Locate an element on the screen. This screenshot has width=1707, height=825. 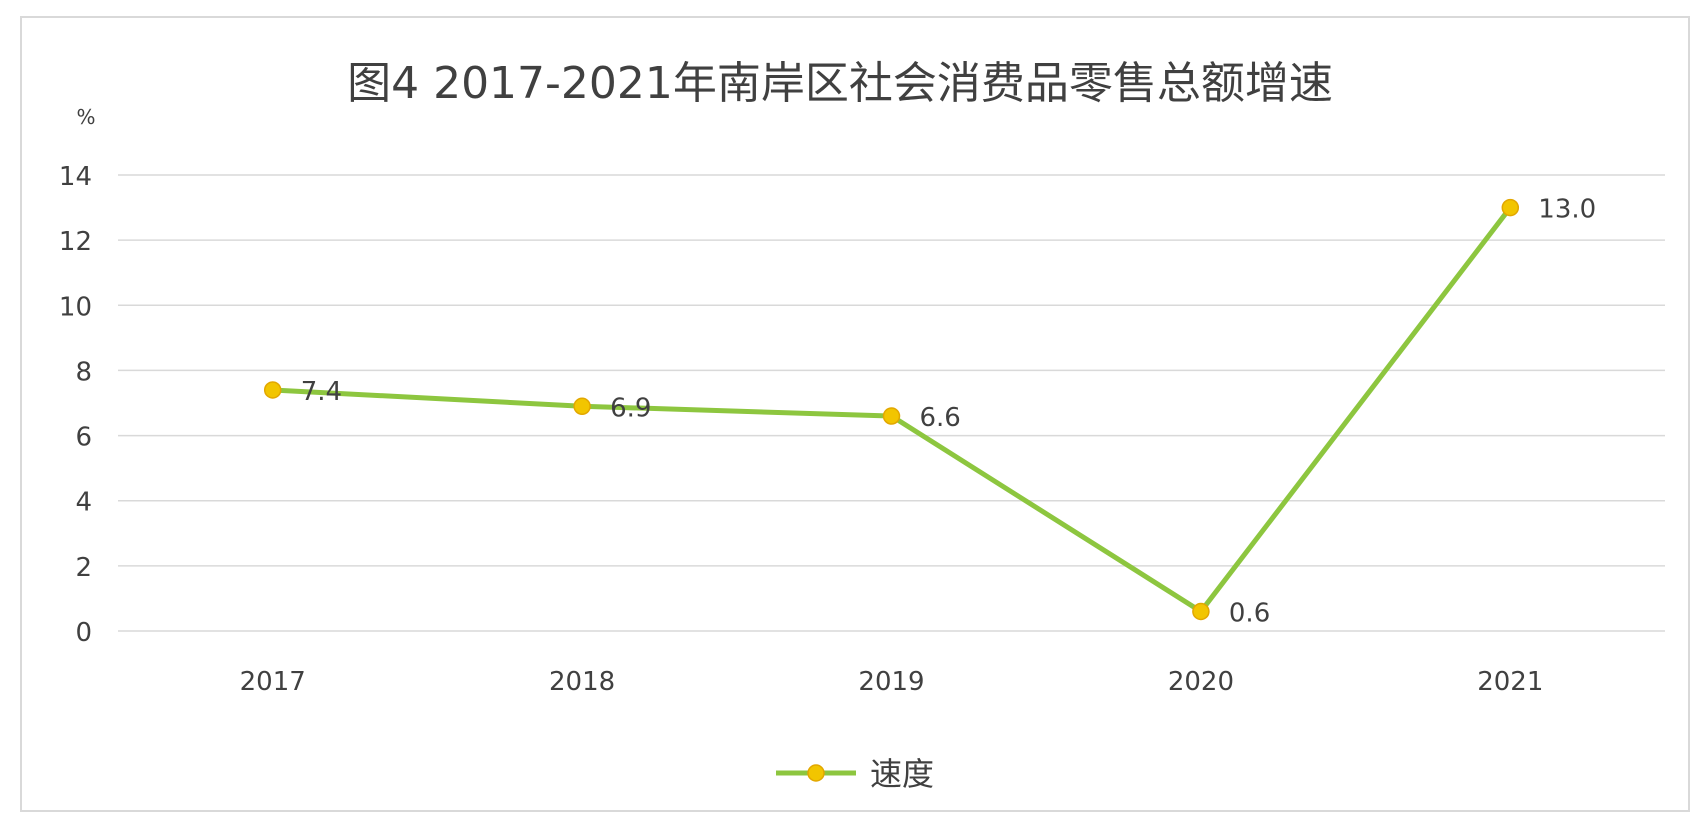
x-tick-label: 2019 is located at coordinates (891, 682).